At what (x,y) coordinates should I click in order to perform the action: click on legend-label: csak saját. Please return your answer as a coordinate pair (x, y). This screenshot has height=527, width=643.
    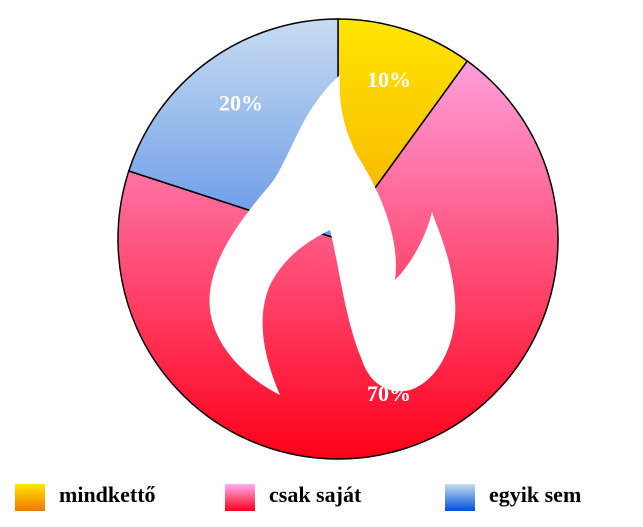
    Looking at the image, I should click on (315, 494).